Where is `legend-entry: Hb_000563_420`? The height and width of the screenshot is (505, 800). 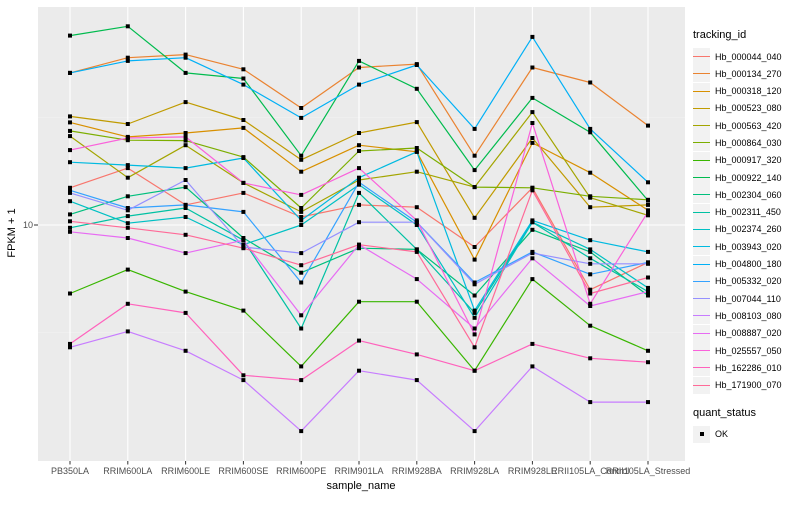
legend-entry: Hb_000563_420 is located at coordinates (746, 126).